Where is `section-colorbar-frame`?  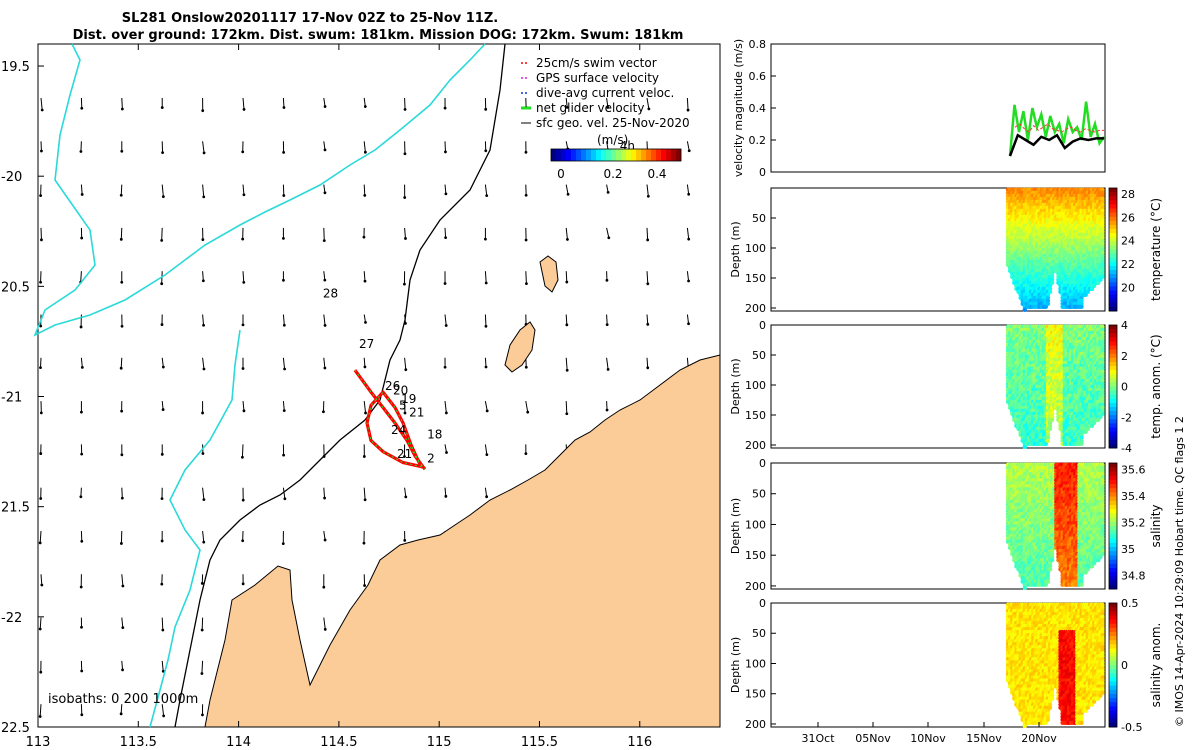
section-colorbar-frame is located at coordinates (1113, 249).